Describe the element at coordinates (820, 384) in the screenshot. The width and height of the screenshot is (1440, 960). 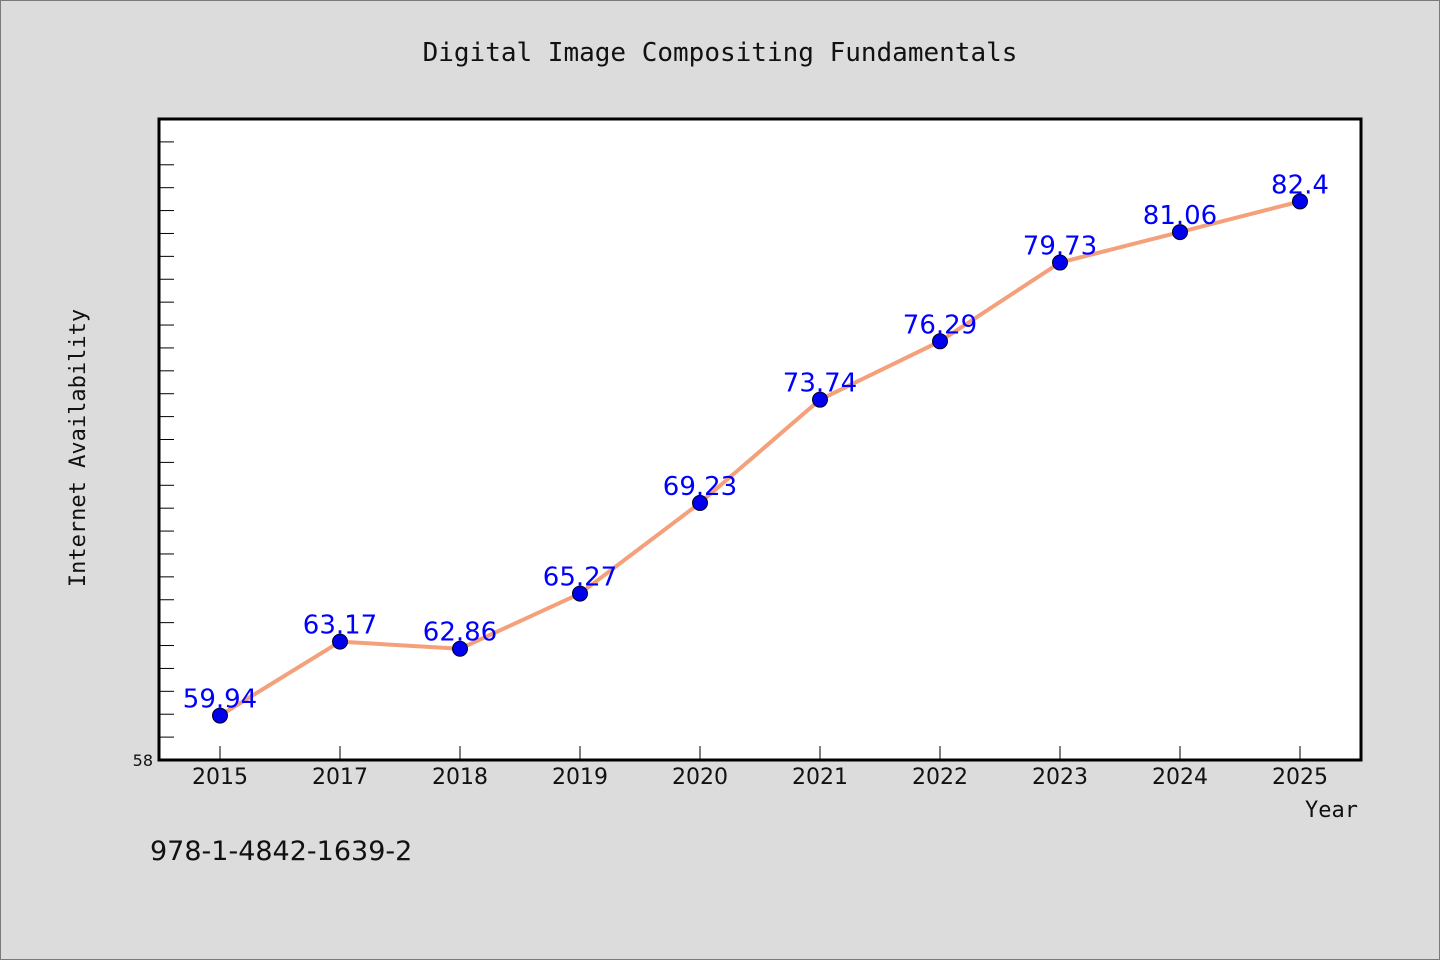
I see `data-label: 73.74` at that location.